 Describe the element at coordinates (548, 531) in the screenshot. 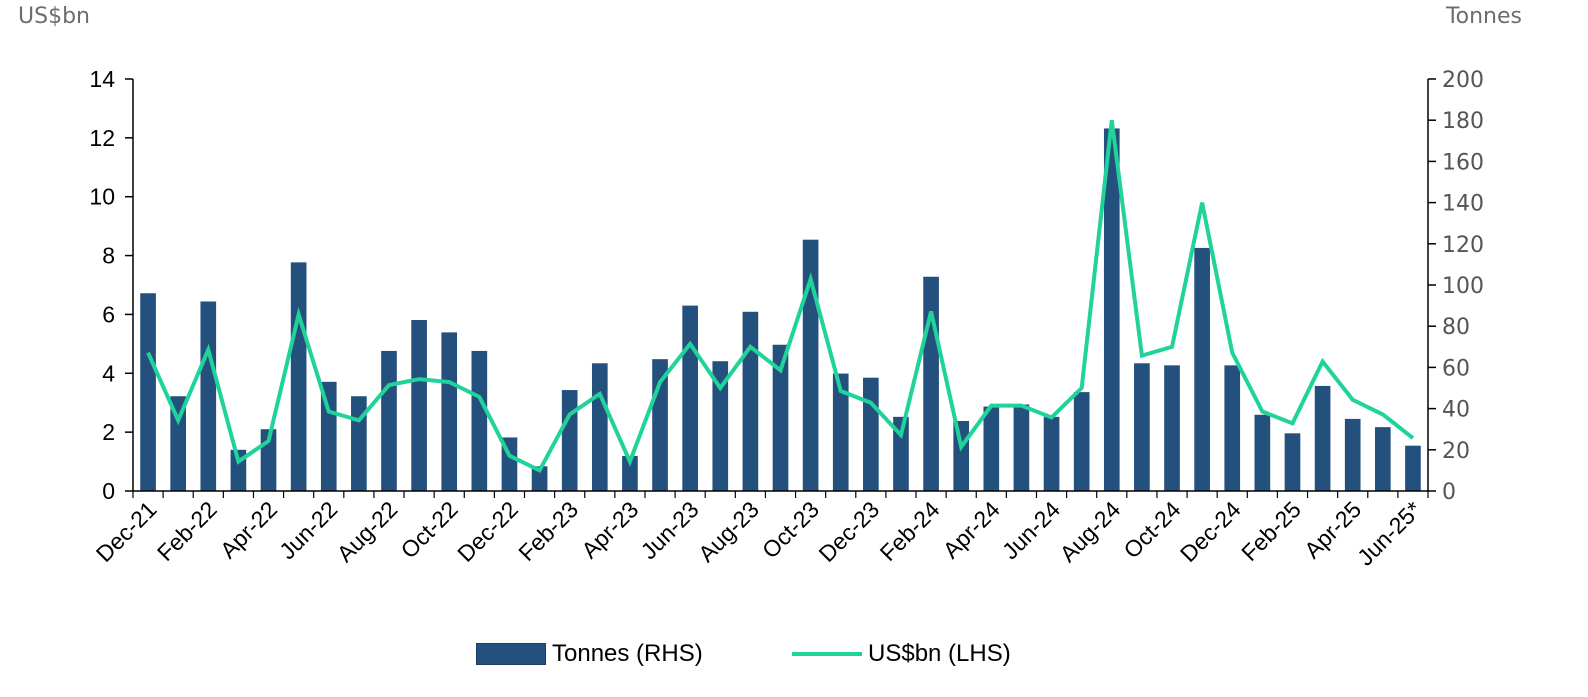

I see `x-tick-label: Feb-23` at that location.